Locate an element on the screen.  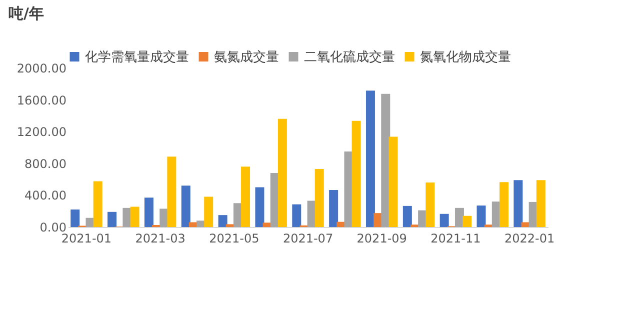
y-tick-label: 0.00 is located at coordinates (53, 227).